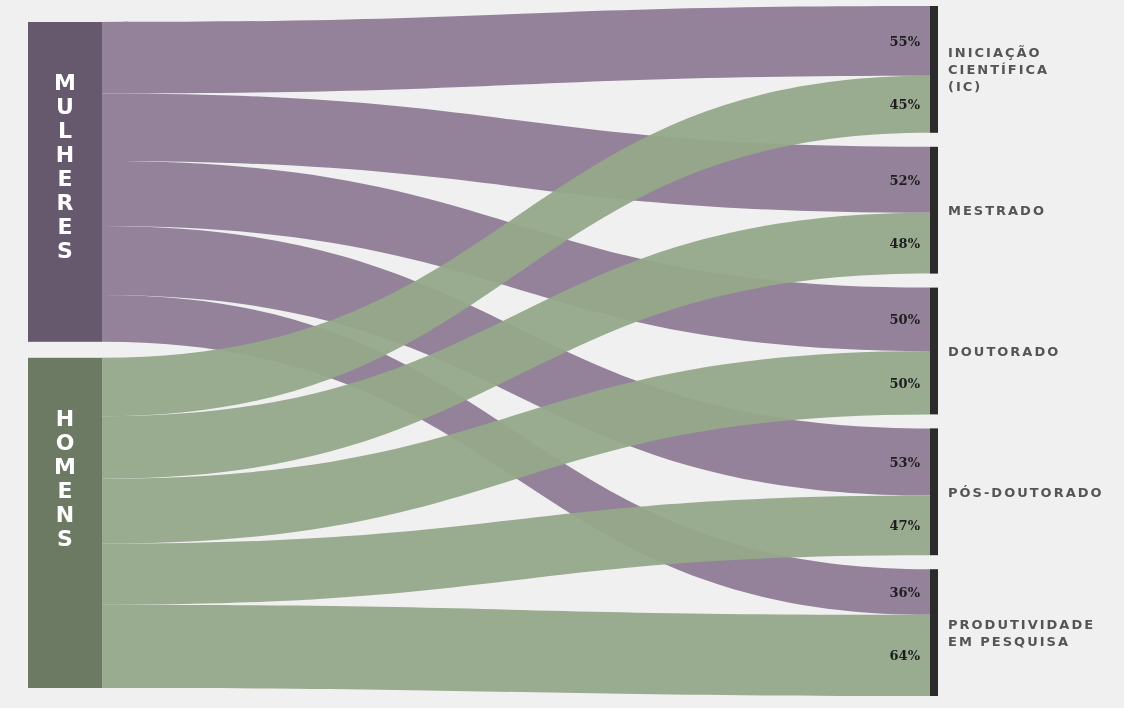 This screenshot has width=1124, height=708. Describe the element at coordinates (905, 244) in the screenshot. I see `data-label: 48%` at that location.